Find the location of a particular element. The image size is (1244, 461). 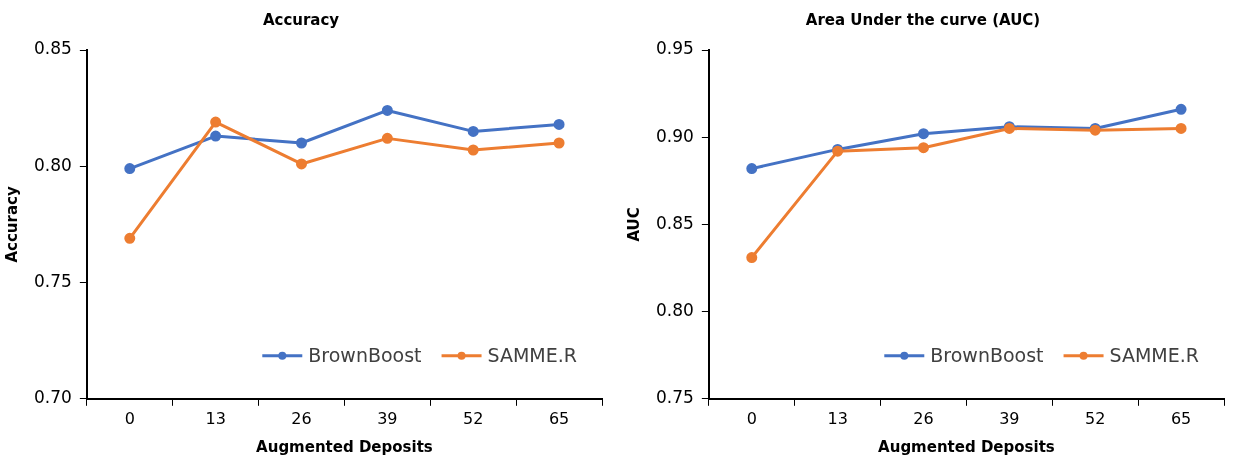

chart-title: Accuracy is located at coordinates (301, 19).